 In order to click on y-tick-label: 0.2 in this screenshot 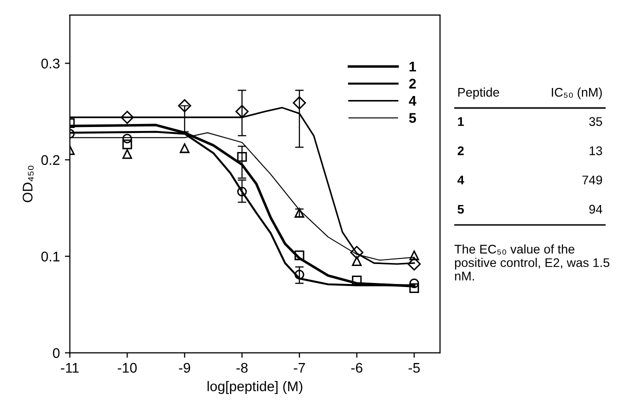, I will do `click(50, 160)`.